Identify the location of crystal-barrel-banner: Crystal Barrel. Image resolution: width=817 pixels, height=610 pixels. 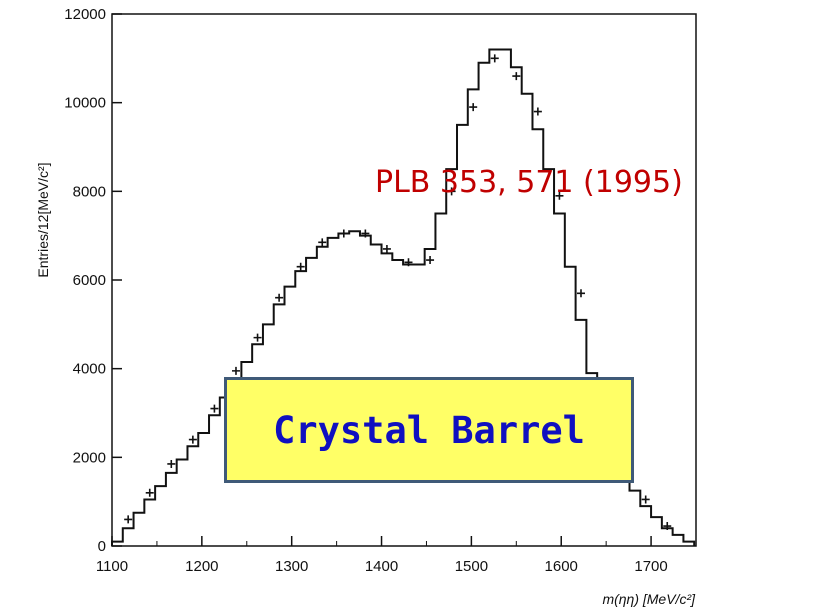
(429, 430).